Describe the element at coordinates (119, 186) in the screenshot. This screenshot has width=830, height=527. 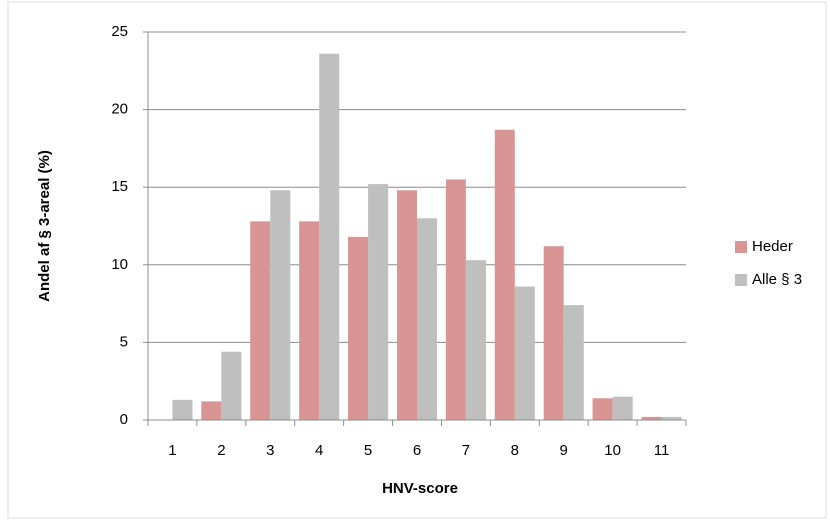
I see `y-tick-label: 15` at that location.